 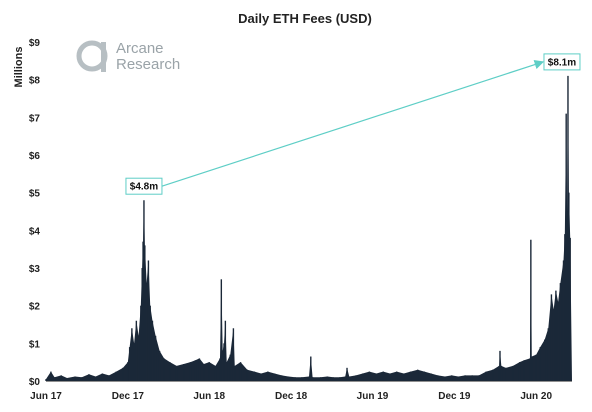 What do you see at coordinates (148, 64) in the screenshot?
I see `logo-text-line2: Research` at bounding box center [148, 64].